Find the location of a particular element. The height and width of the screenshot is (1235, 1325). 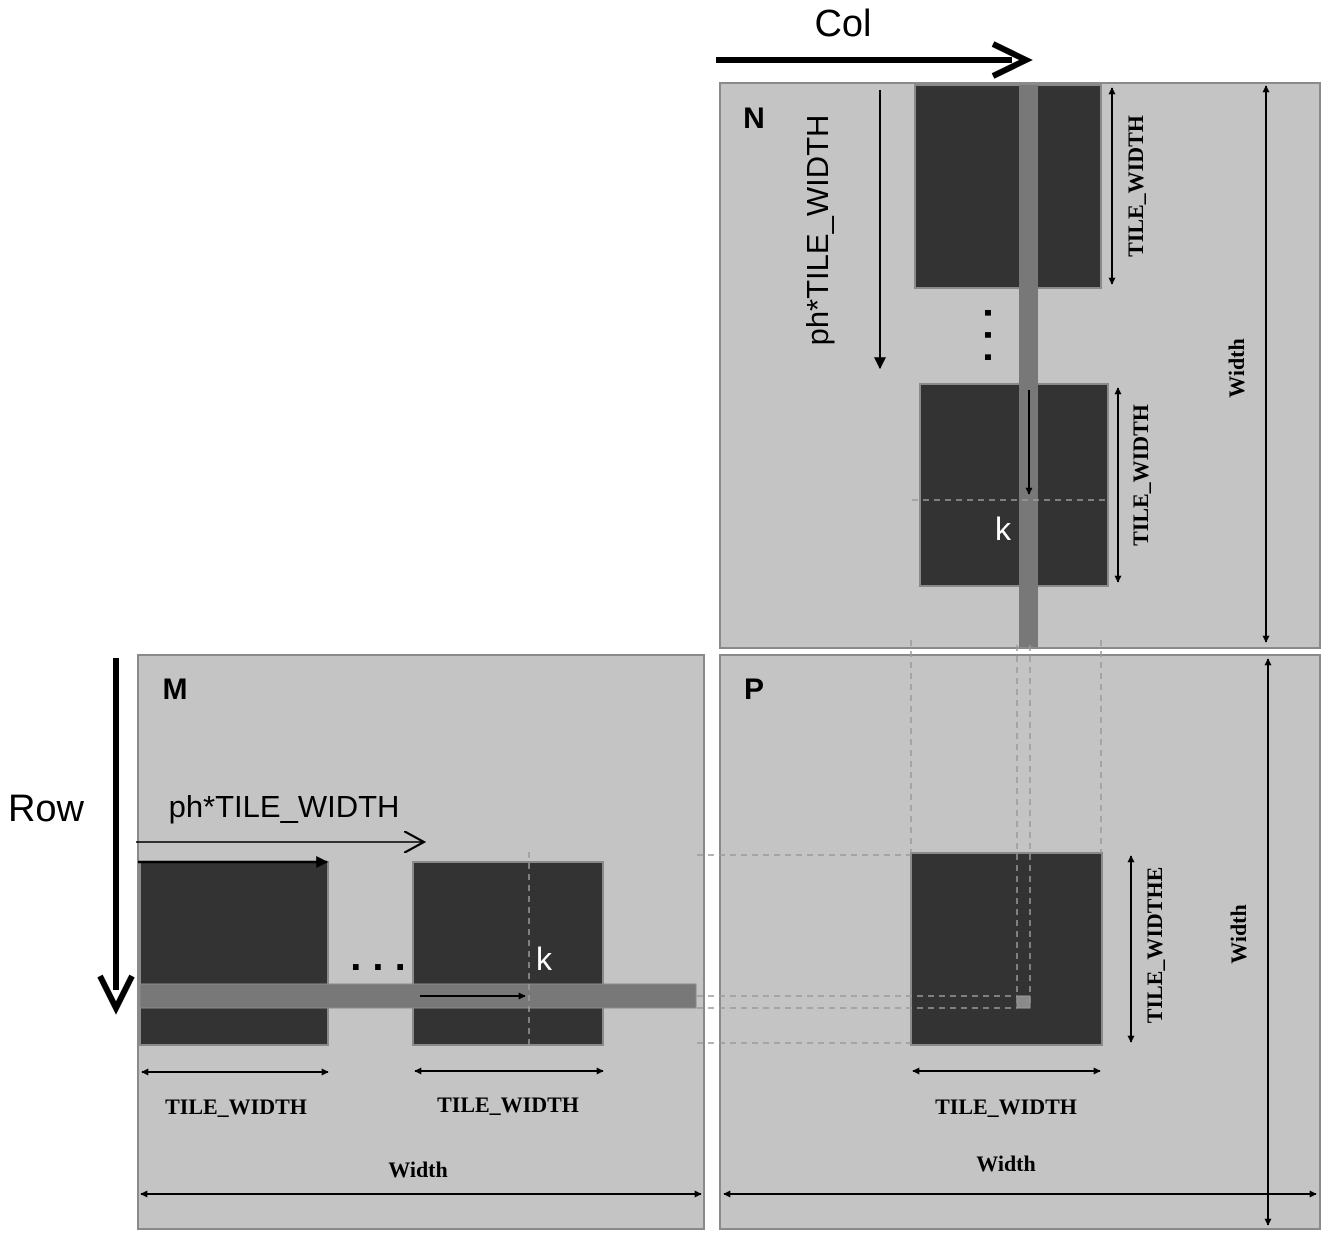

m-tile1-width-label: TILE_WIDTH is located at coordinates (236, 1106).